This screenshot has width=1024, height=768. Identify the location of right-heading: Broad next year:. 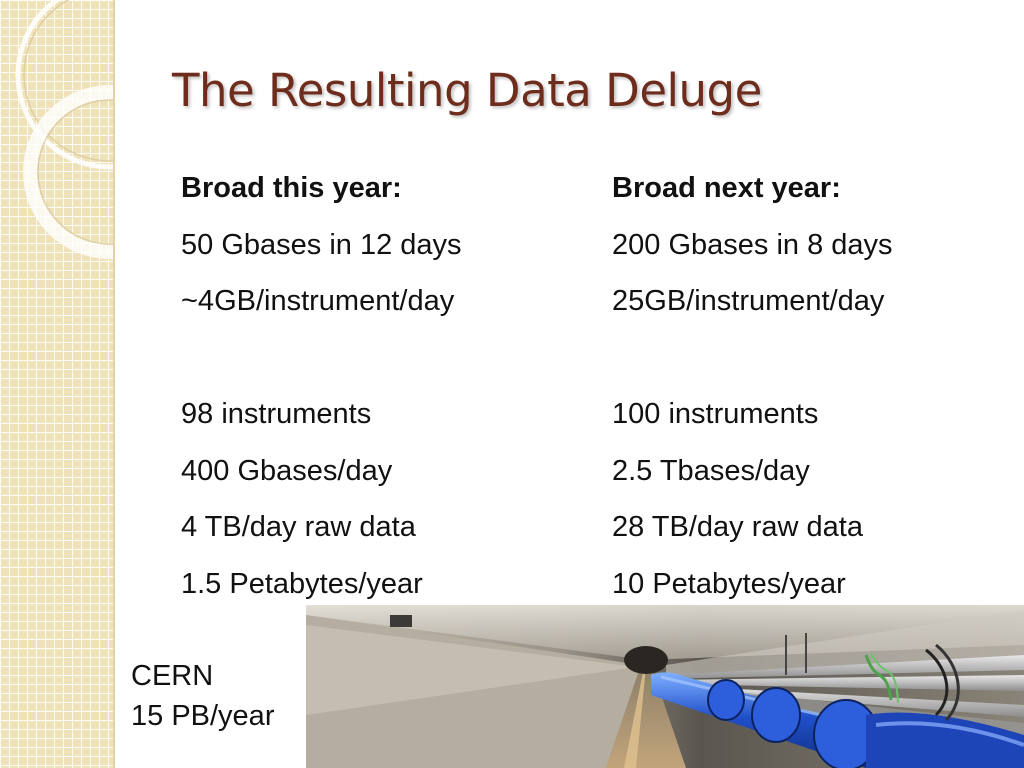
(726, 188).